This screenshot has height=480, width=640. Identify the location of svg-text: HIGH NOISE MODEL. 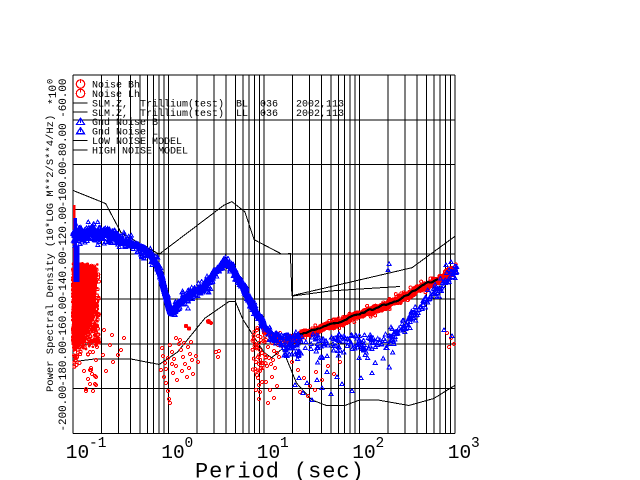
(140, 151).